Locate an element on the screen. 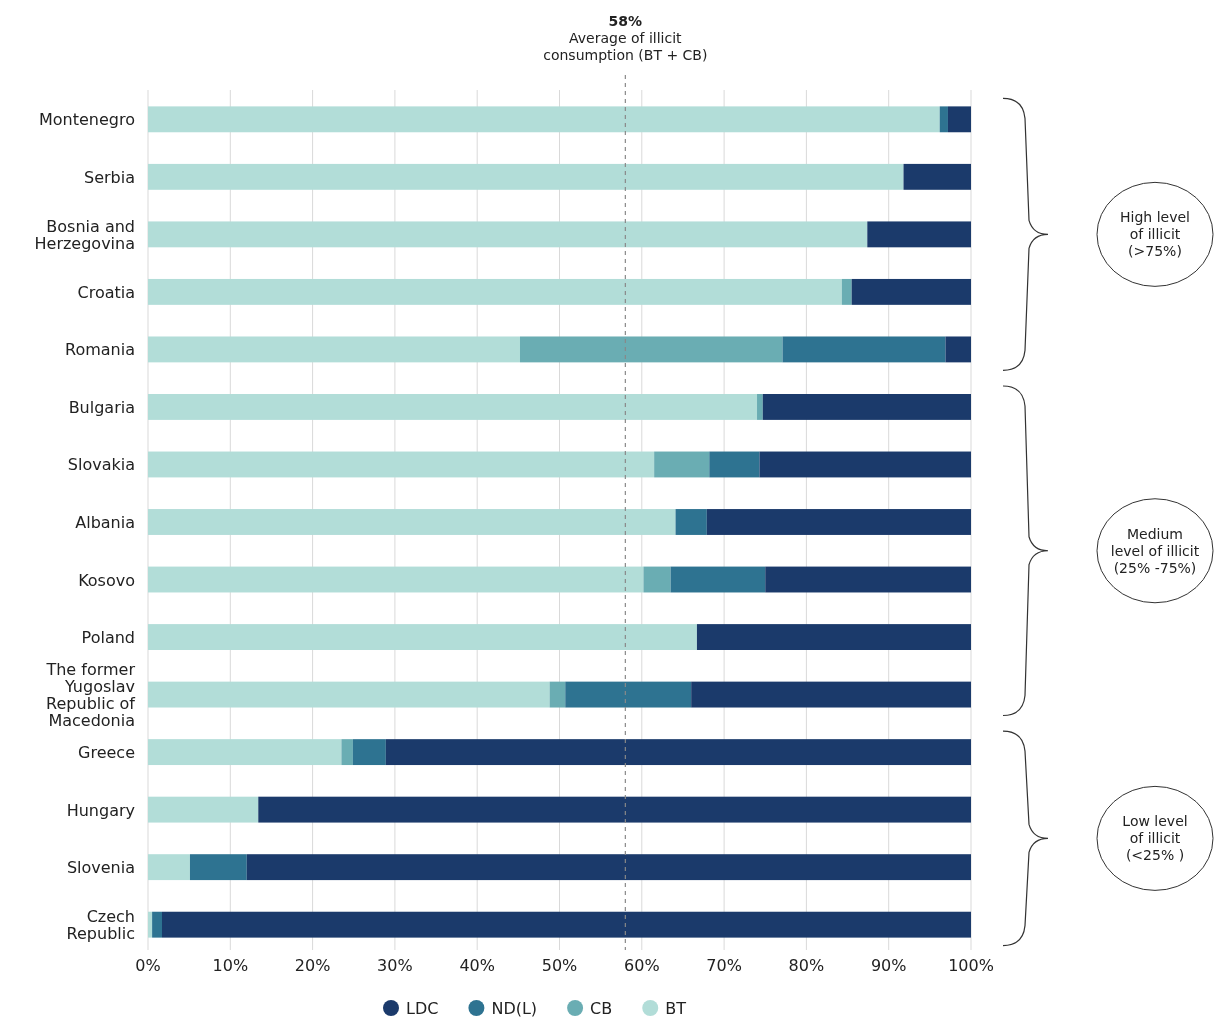  x-tick-label: 0% is located at coordinates (148, 965).